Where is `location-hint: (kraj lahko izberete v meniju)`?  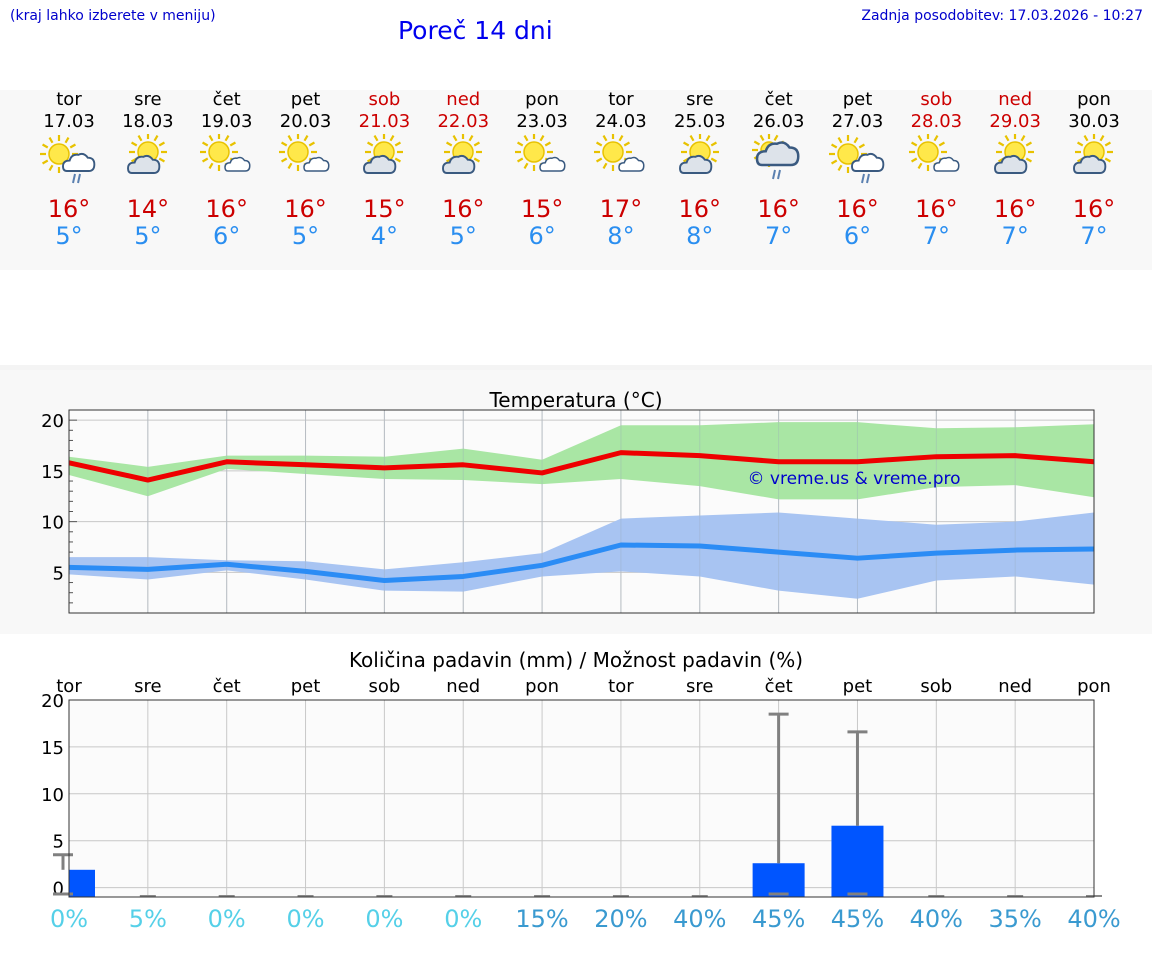
location-hint: (kraj lahko izberete v meniju) is located at coordinates (113, 16).